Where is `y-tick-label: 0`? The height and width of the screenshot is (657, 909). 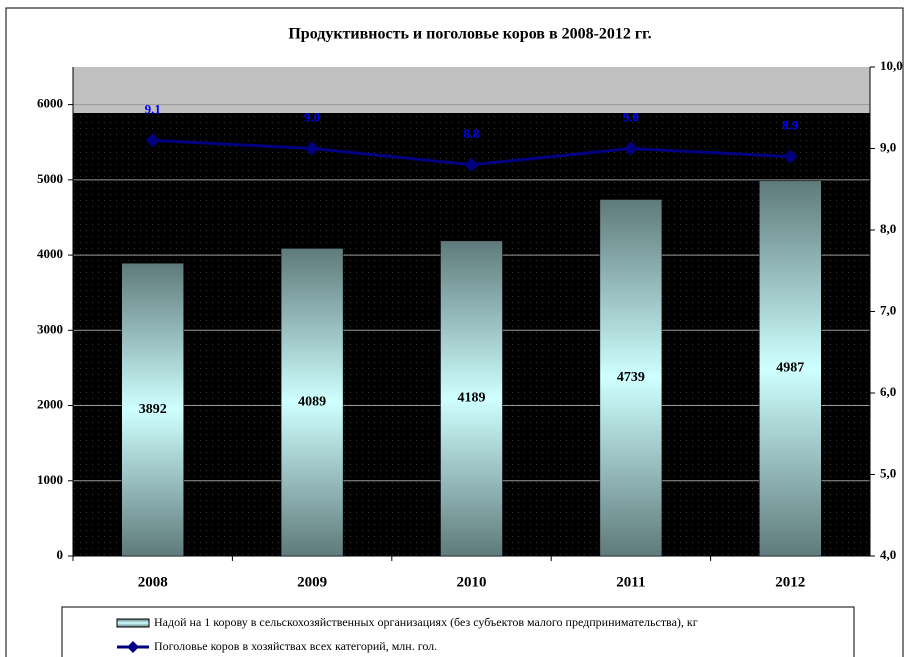 y-tick-label: 0 is located at coordinates (60, 554).